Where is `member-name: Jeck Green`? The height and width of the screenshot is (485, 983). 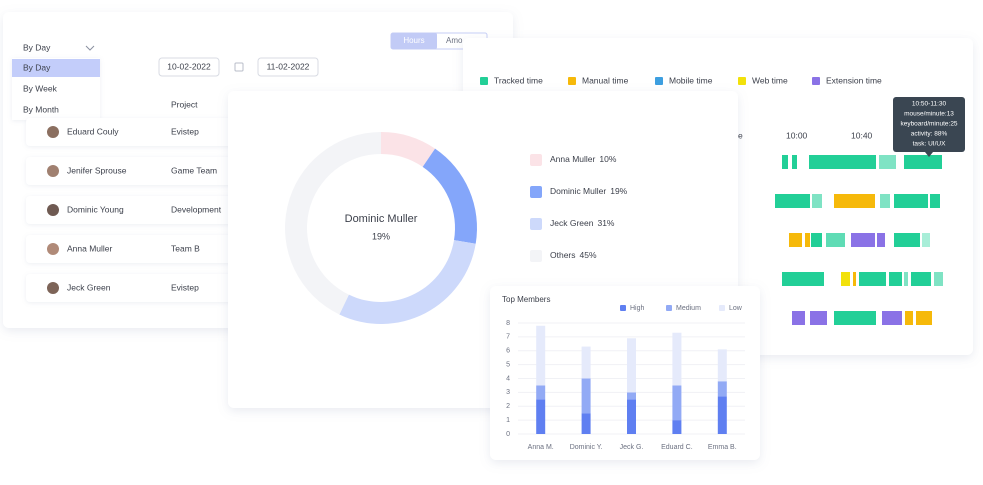
member-name: Jeck Green is located at coordinates (89, 287).